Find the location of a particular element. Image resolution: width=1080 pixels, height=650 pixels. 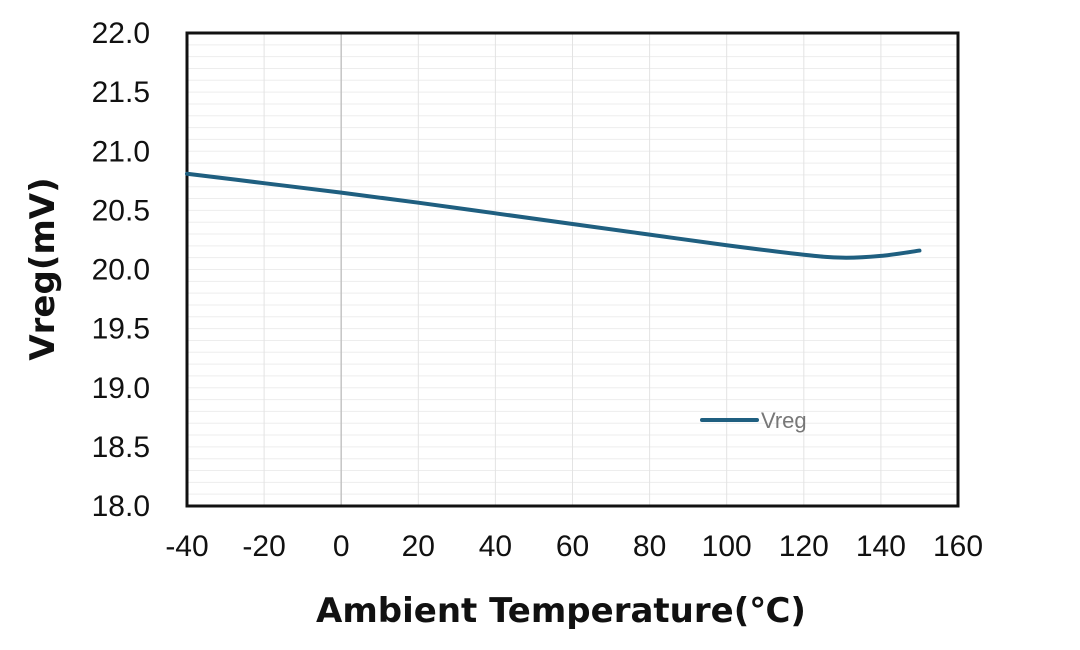

x-axis-title: Ambient Temperature(℃) is located at coordinates (561, 611).